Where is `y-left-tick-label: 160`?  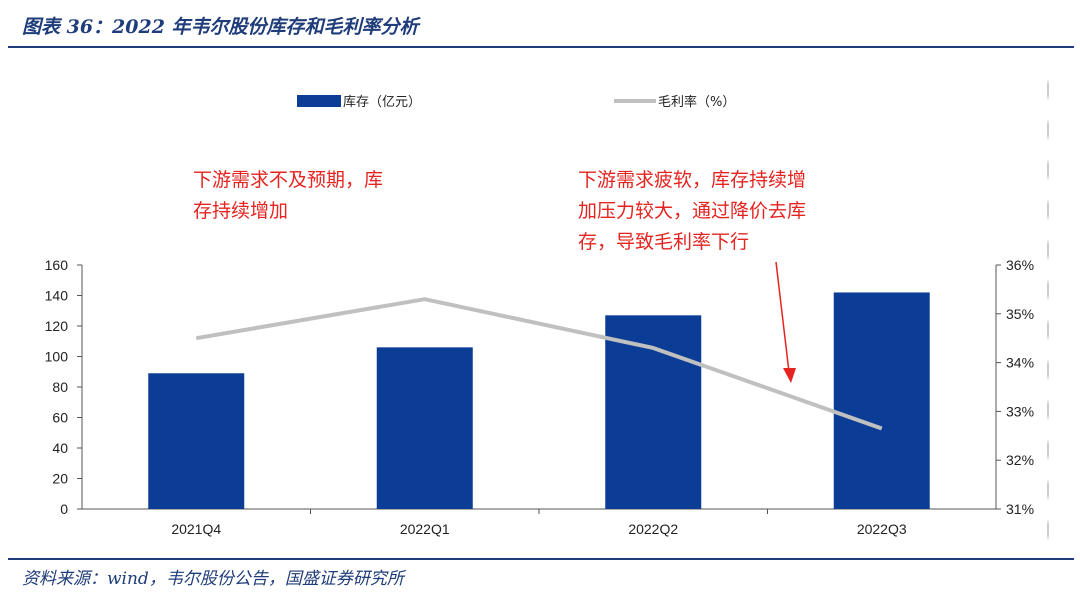
y-left-tick-label: 160 is located at coordinates (57, 265).